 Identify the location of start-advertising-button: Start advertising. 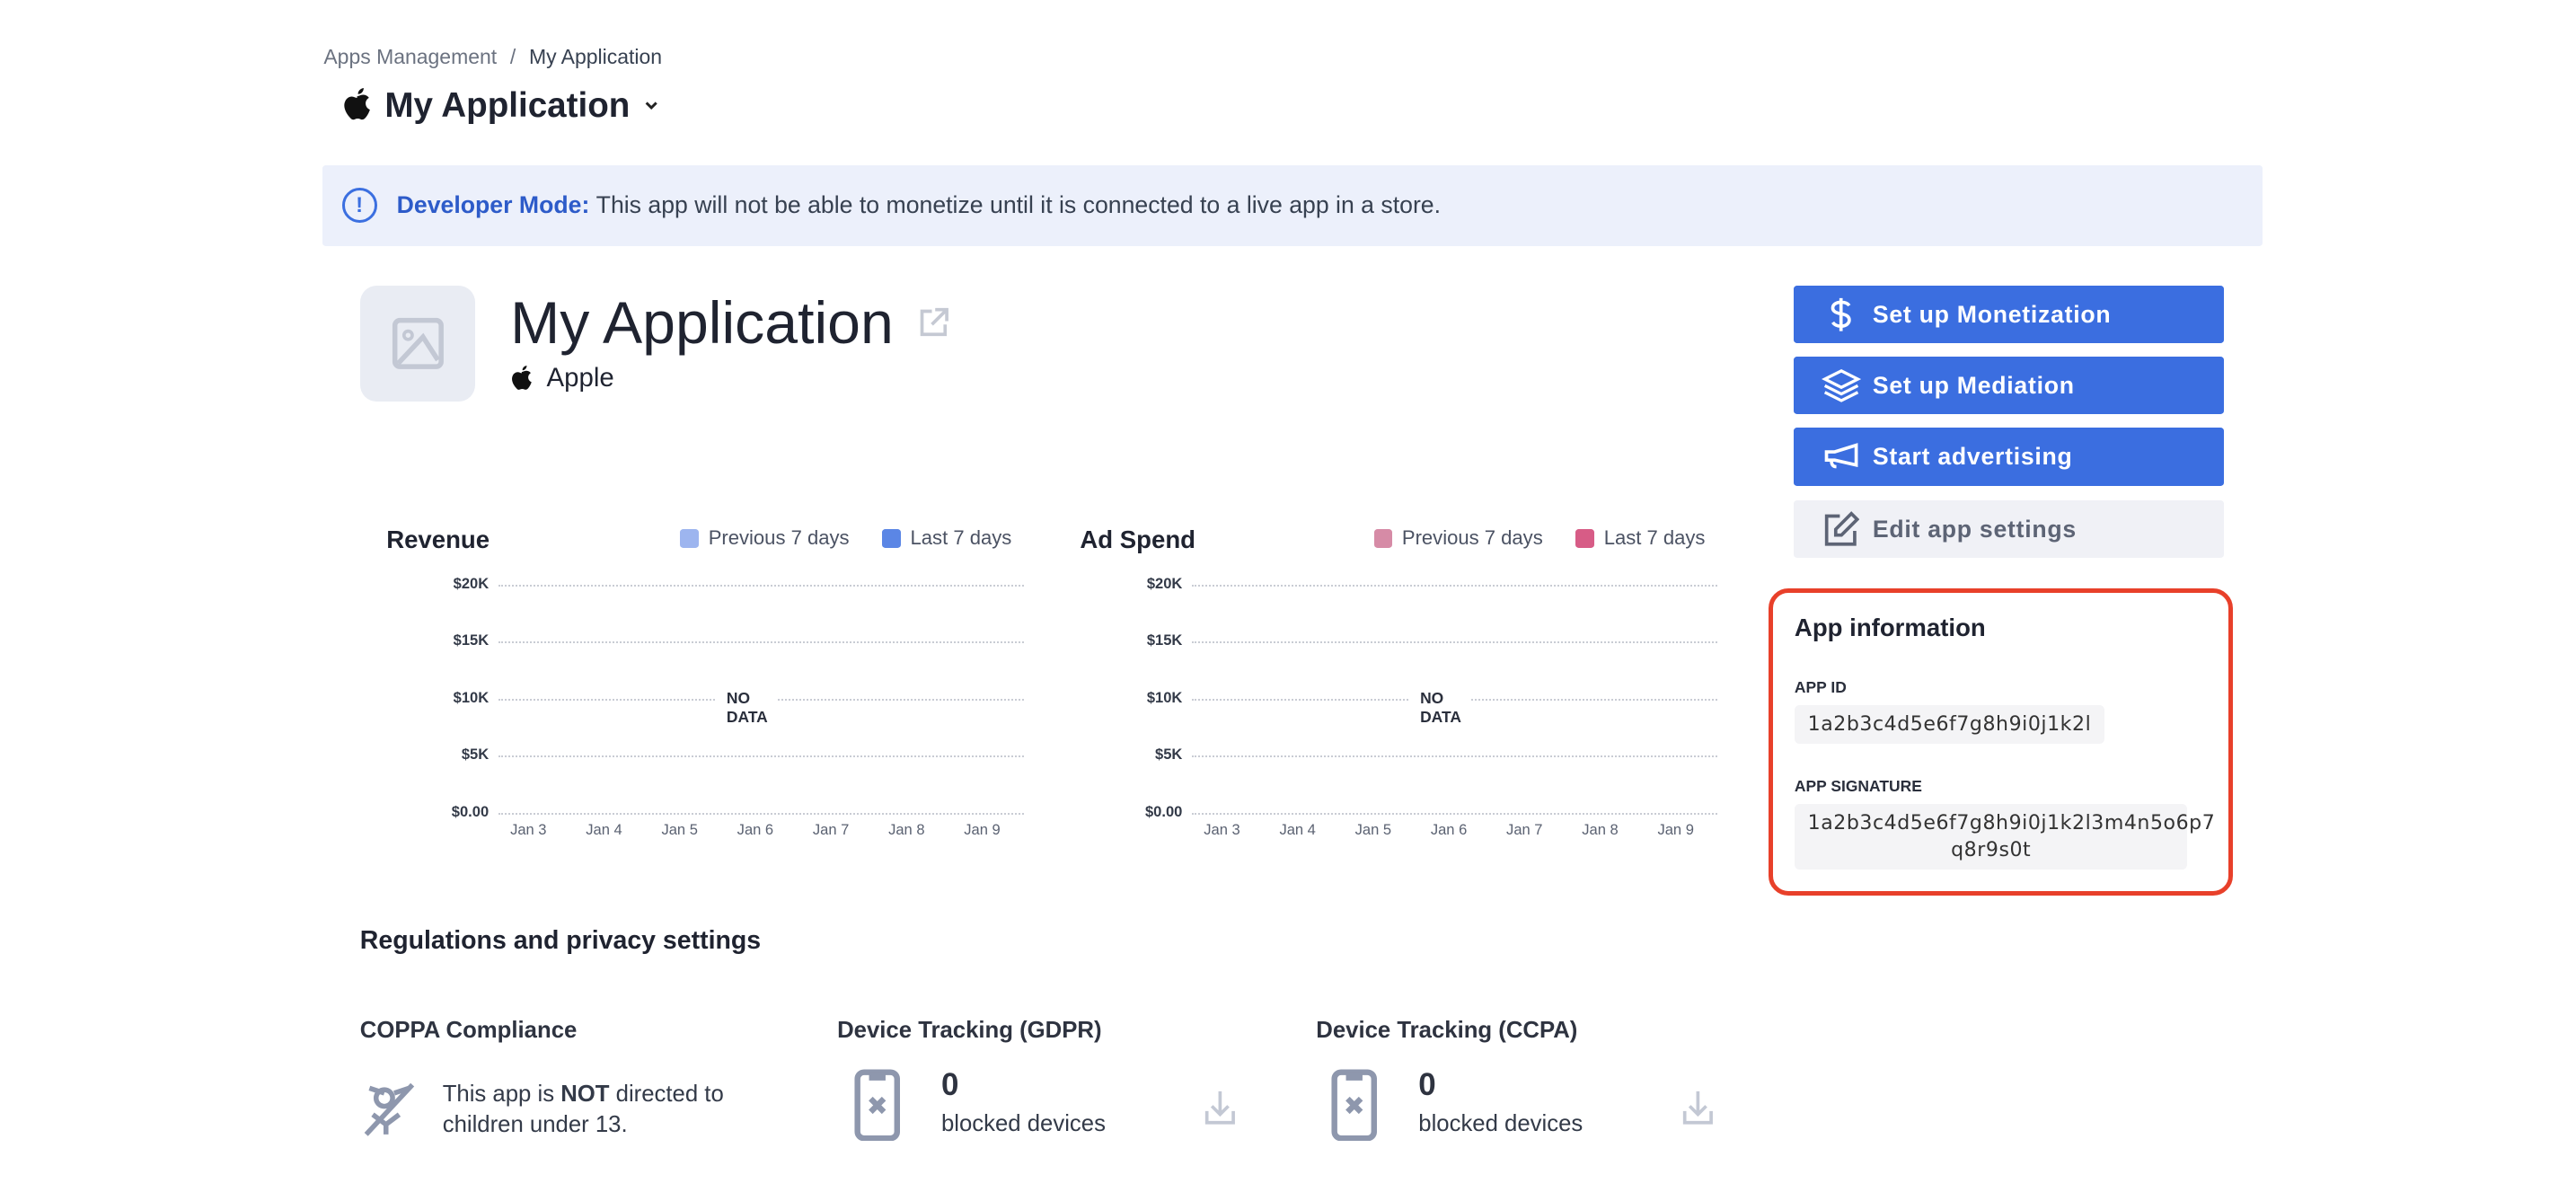
(2009, 457).